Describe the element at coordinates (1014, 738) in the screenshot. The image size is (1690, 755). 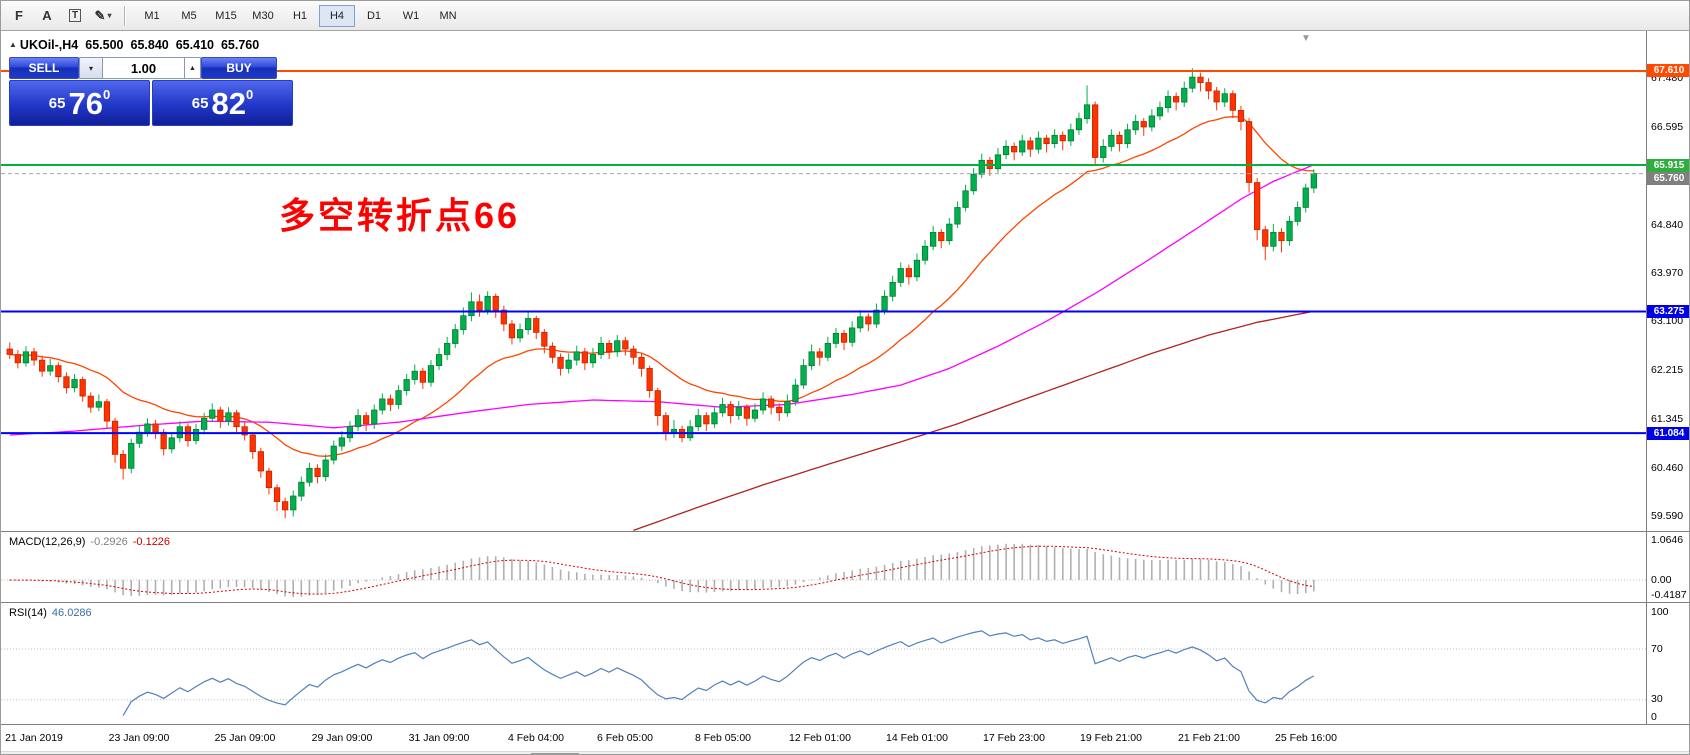
I see `time-axis-label: 17 Feb 23:00` at that location.